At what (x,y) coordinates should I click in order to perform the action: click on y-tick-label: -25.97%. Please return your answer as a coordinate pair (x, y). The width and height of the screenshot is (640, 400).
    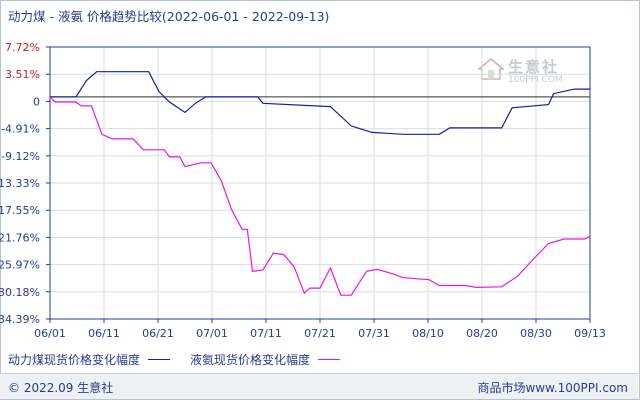
    Looking at the image, I should click on (20, 265).